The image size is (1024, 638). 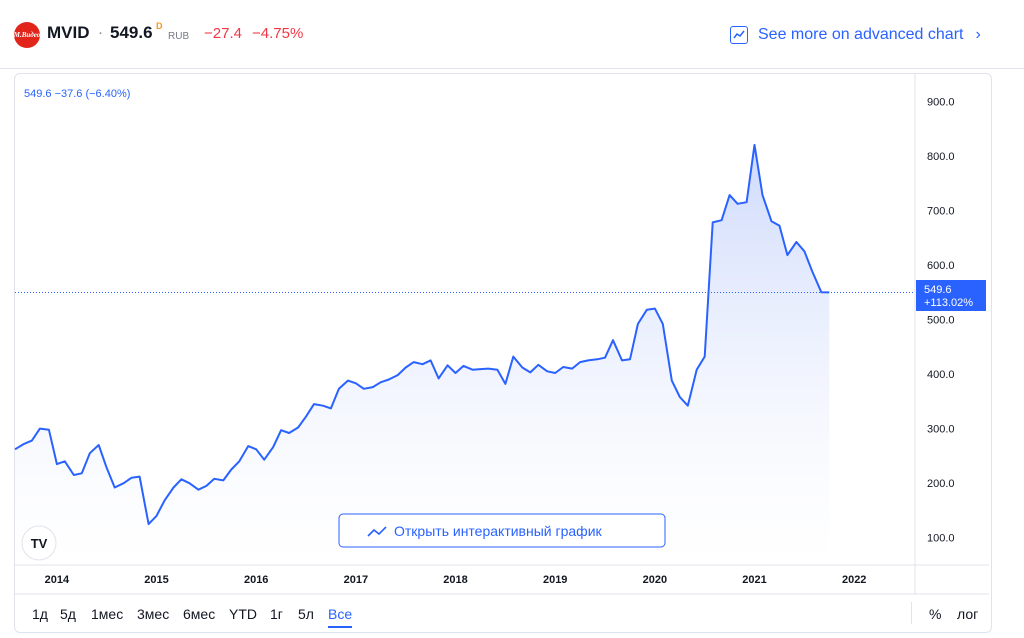 What do you see at coordinates (306, 614) in the screenshot?
I see `range-5y: 5л` at bounding box center [306, 614].